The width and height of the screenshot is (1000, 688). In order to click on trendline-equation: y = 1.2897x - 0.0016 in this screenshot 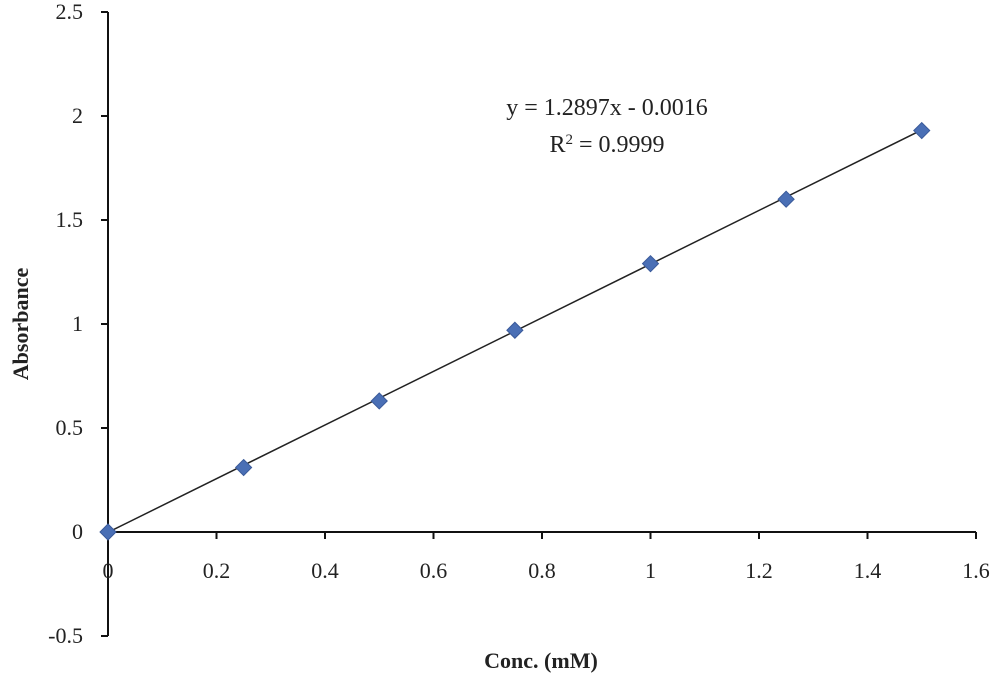, I will do `click(607, 108)`.